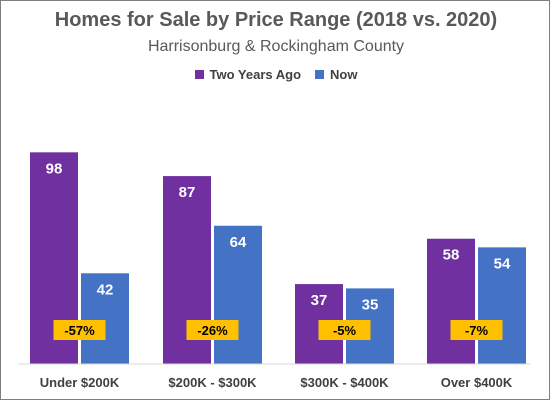  What do you see at coordinates (199, 74) in the screenshot?
I see `legend-swatch-two-years-ago` at bounding box center [199, 74].